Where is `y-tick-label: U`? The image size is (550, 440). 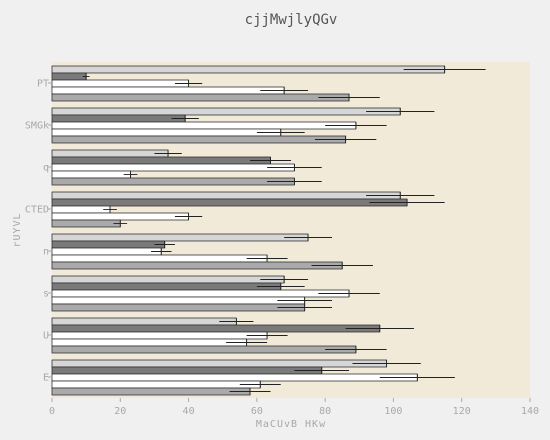
y-tick-label: U is located at coordinates (46, 336).